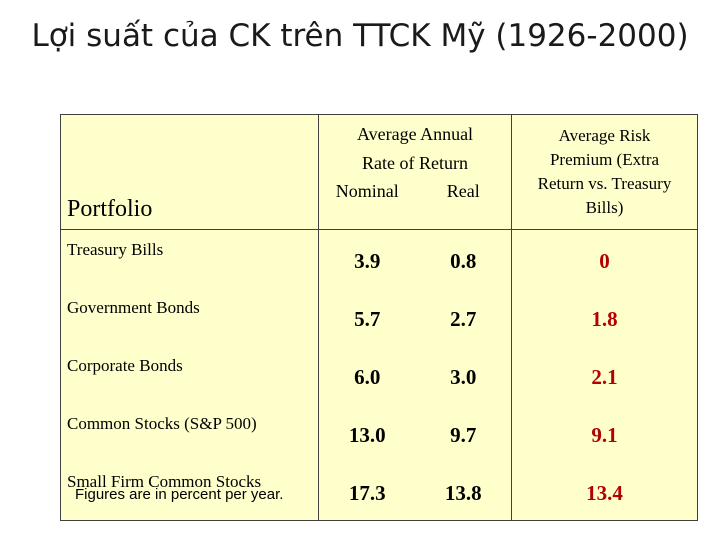 Image resolution: width=720 pixels, height=540 pixels. Describe the element at coordinates (463, 318) in the screenshot. I see `row-real: 2.7` at that location.